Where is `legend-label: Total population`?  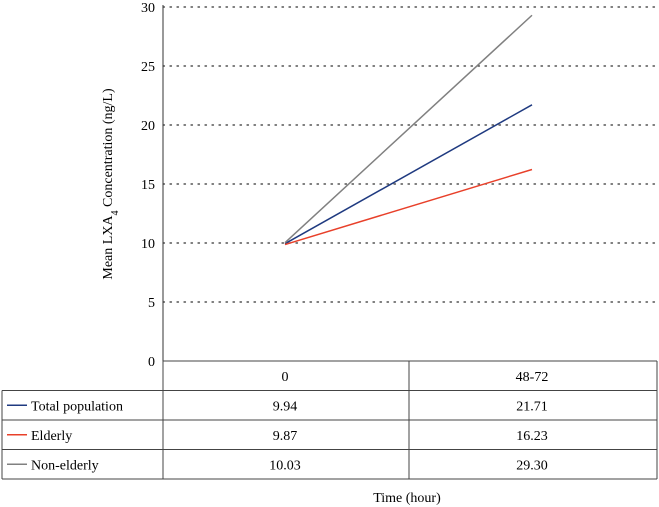
legend-label: Total population is located at coordinates (77, 406).